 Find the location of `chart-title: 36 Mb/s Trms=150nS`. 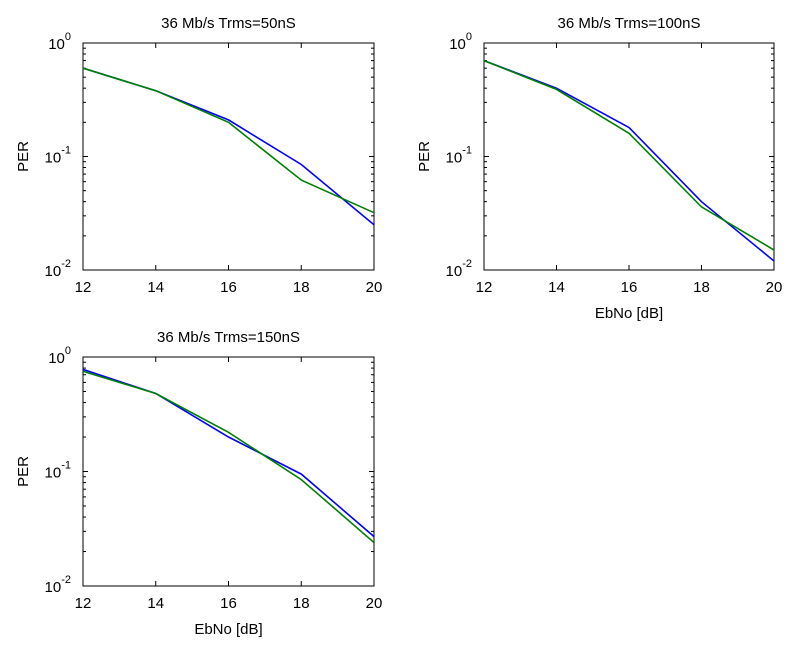

chart-title: 36 Mb/s Trms=150nS is located at coordinates (228, 337).